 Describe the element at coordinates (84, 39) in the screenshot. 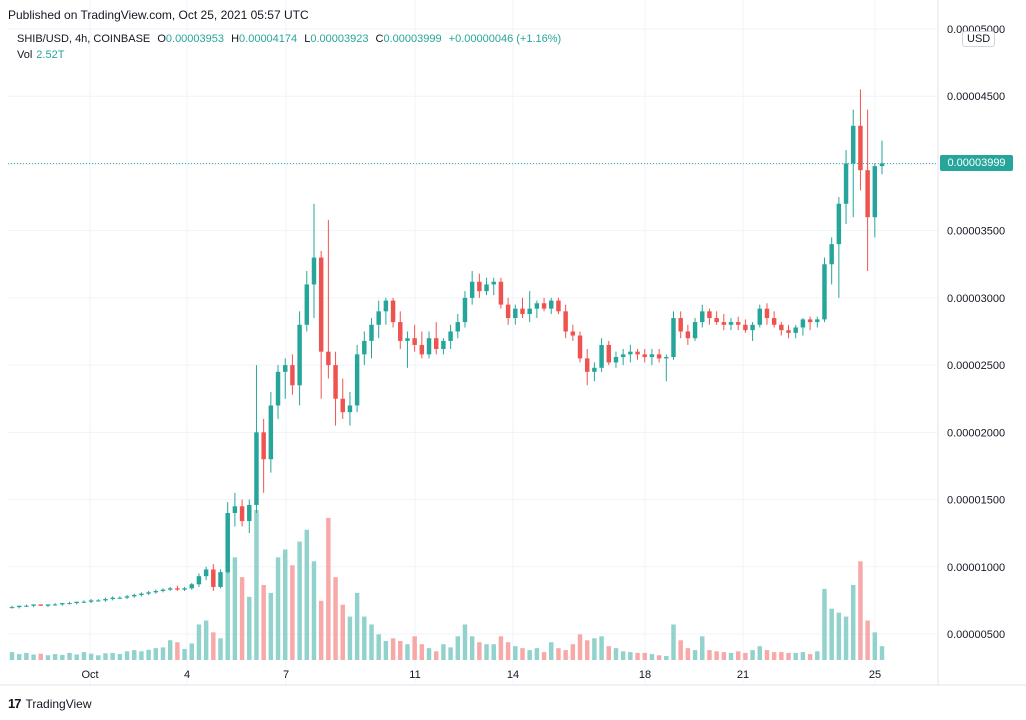

I see `symbol-label: SHIB/USD, 4h, COINBASE` at that location.